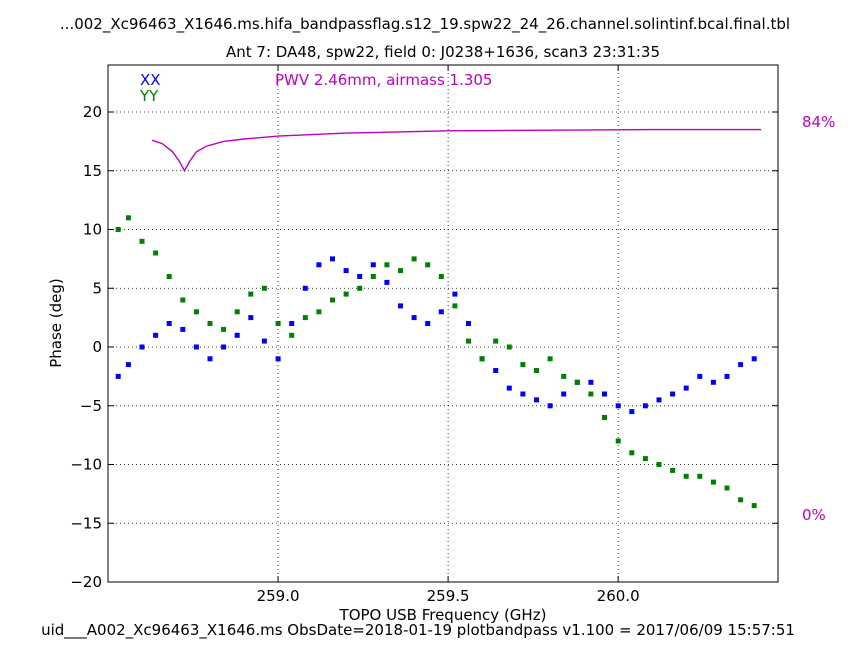 The image size is (864, 648). Describe the element at coordinates (149, 96) in the screenshot. I see `legend-label-yy: YY` at that location.